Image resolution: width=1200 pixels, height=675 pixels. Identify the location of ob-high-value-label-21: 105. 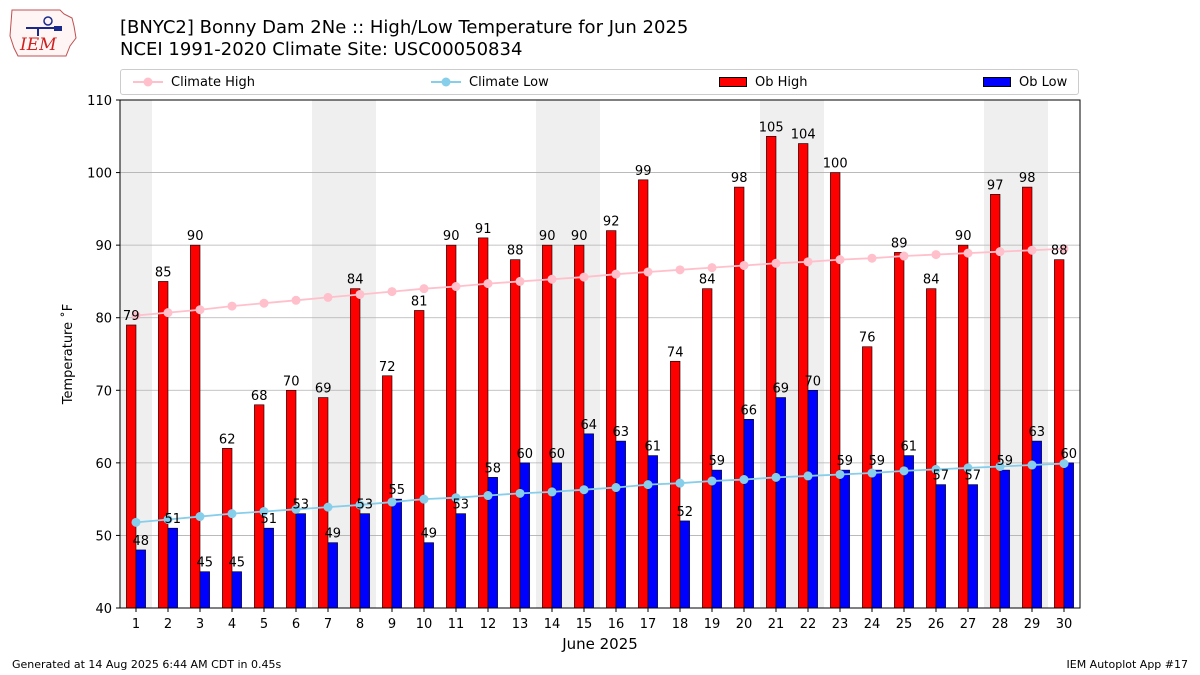
(771, 127).